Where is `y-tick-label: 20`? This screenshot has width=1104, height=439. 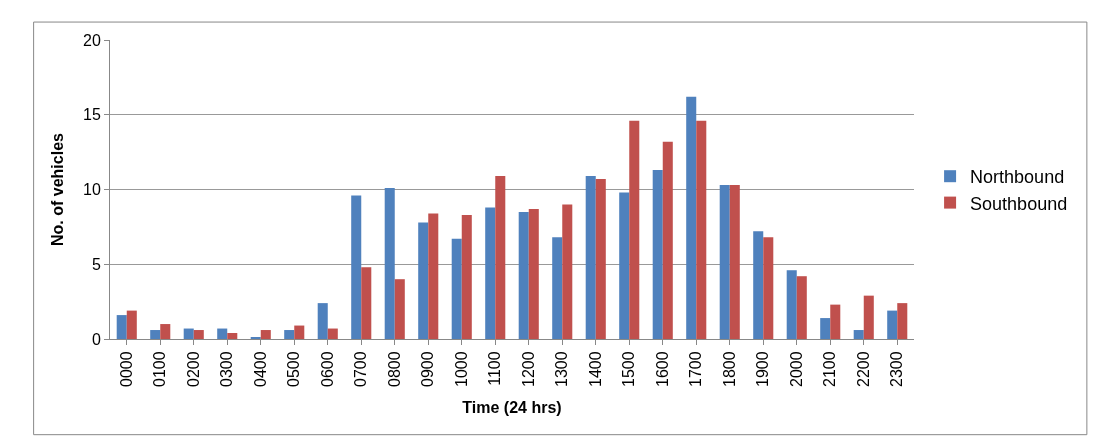 y-tick-label: 20 is located at coordinates (92, 40).